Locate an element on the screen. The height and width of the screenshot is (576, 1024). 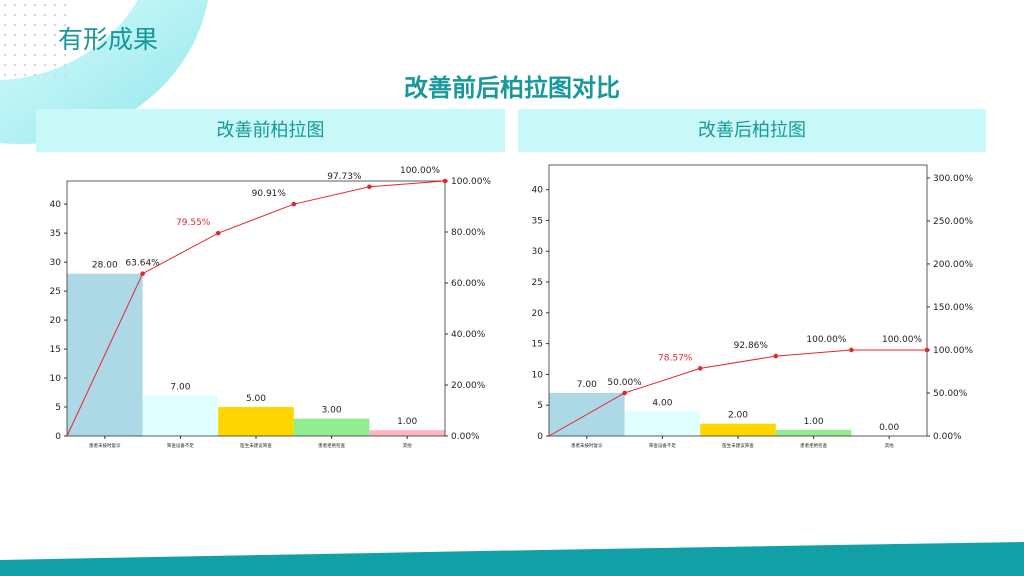
cumulative-label: 50.00% is located at coordinates (624, 383).